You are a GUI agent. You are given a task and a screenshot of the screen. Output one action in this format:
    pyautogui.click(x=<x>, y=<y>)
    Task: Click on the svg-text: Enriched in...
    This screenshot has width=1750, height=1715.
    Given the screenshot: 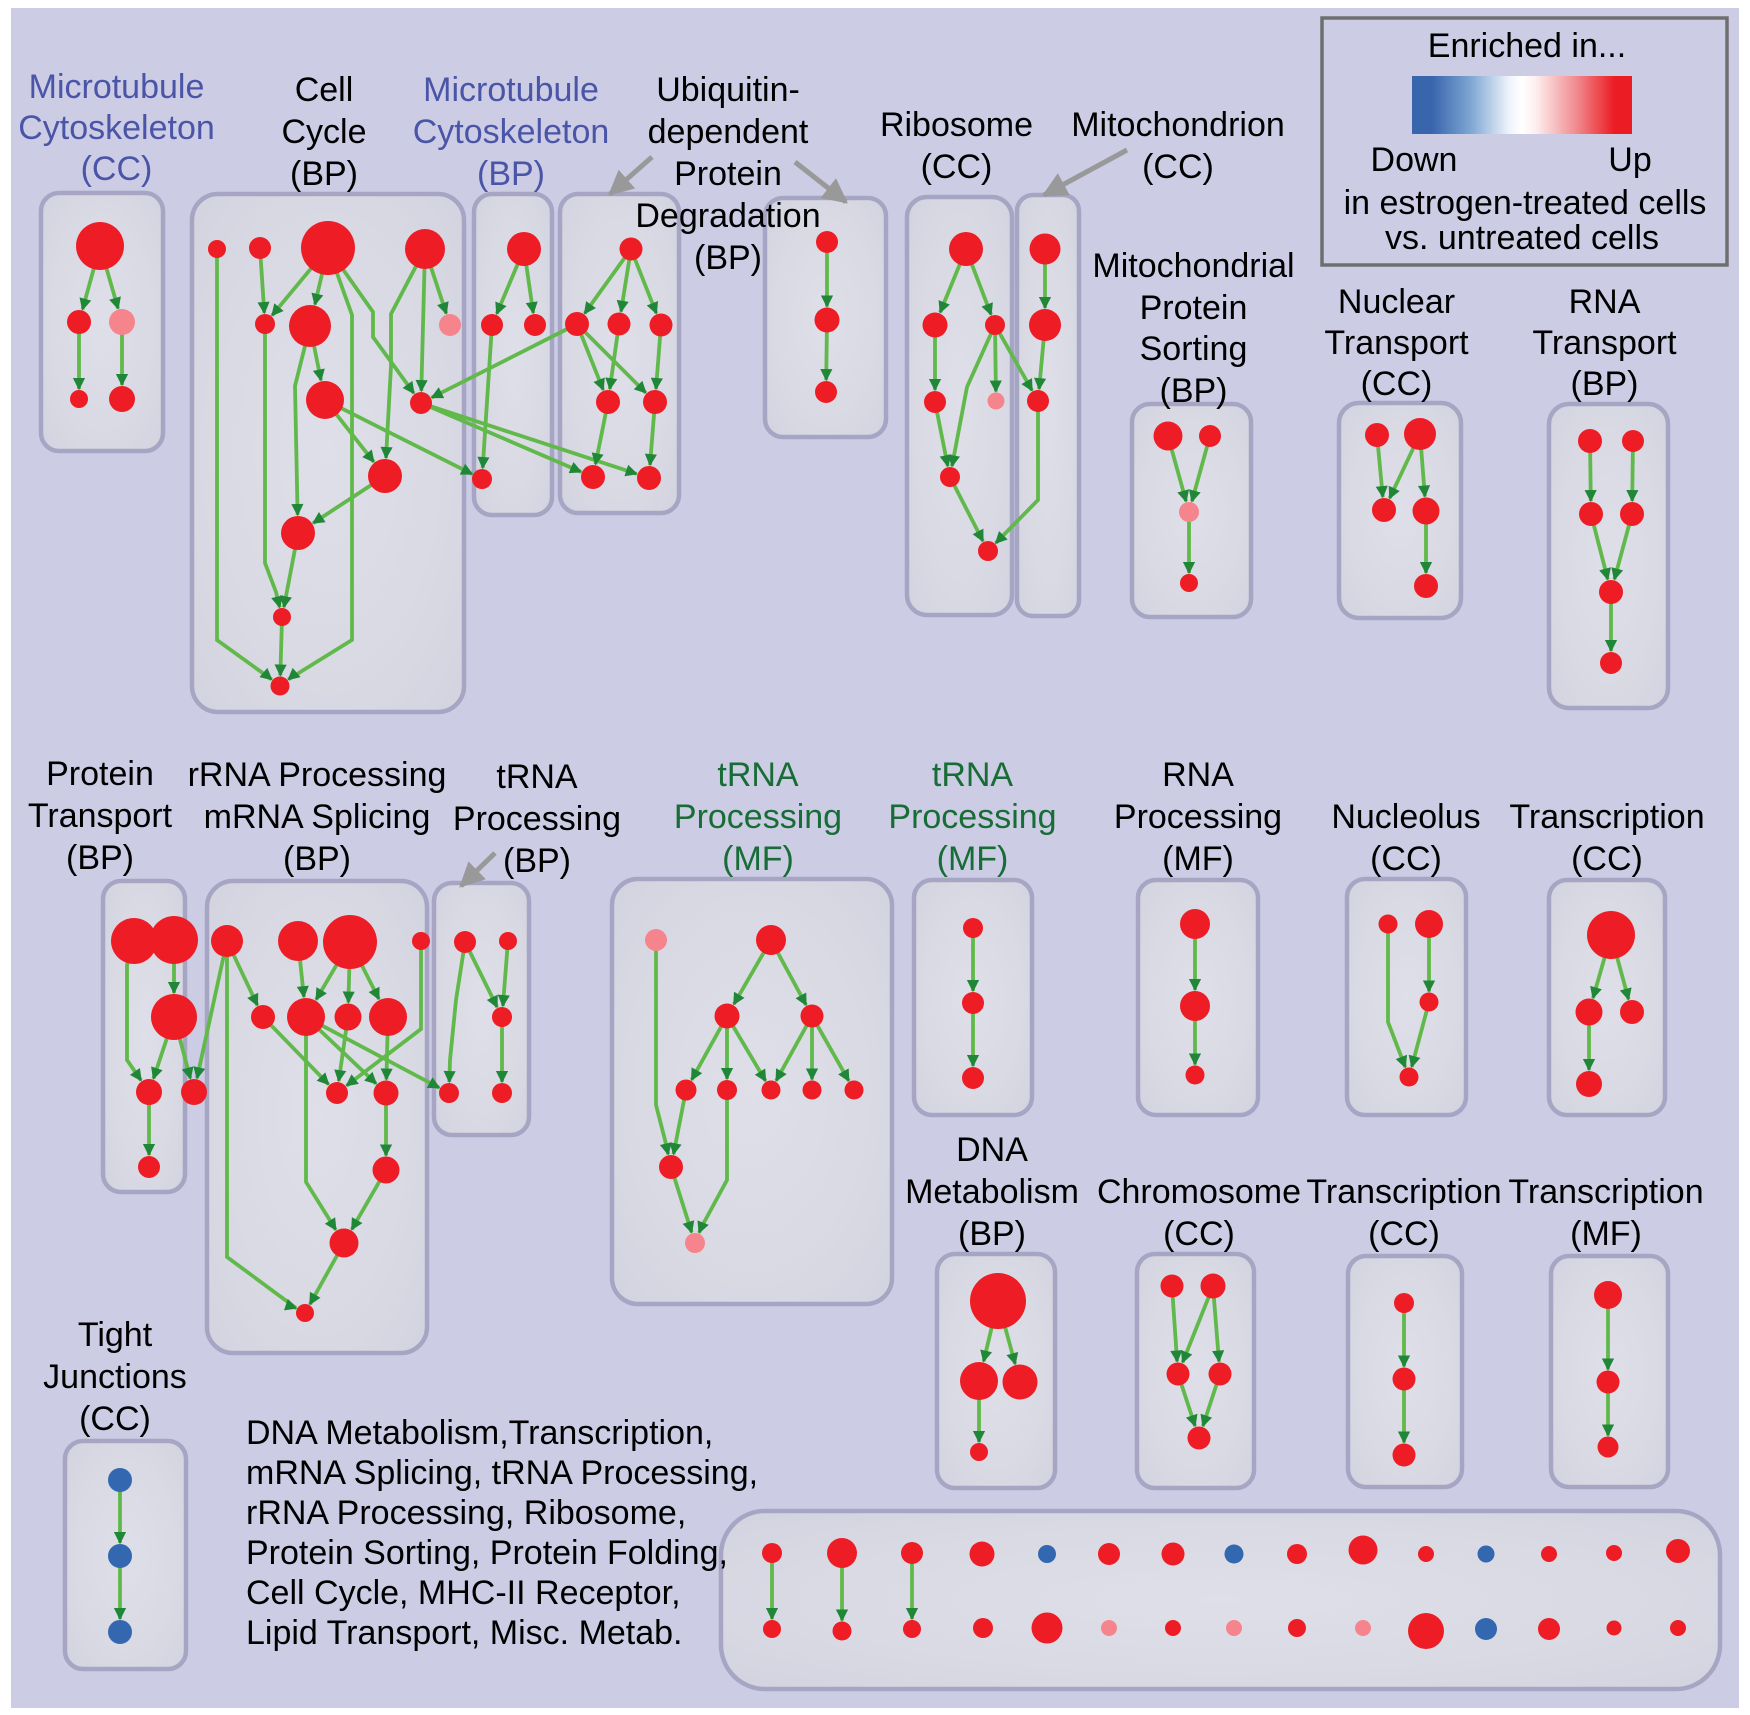 What is the action you would take?
    pyautogui.click(x=1527, y=46)
    